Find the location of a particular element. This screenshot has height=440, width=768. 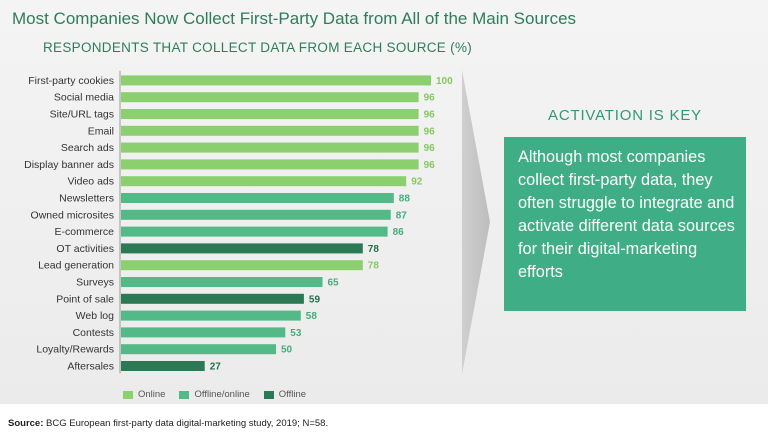

bar-aftersales is located at coordinates (163, 366).